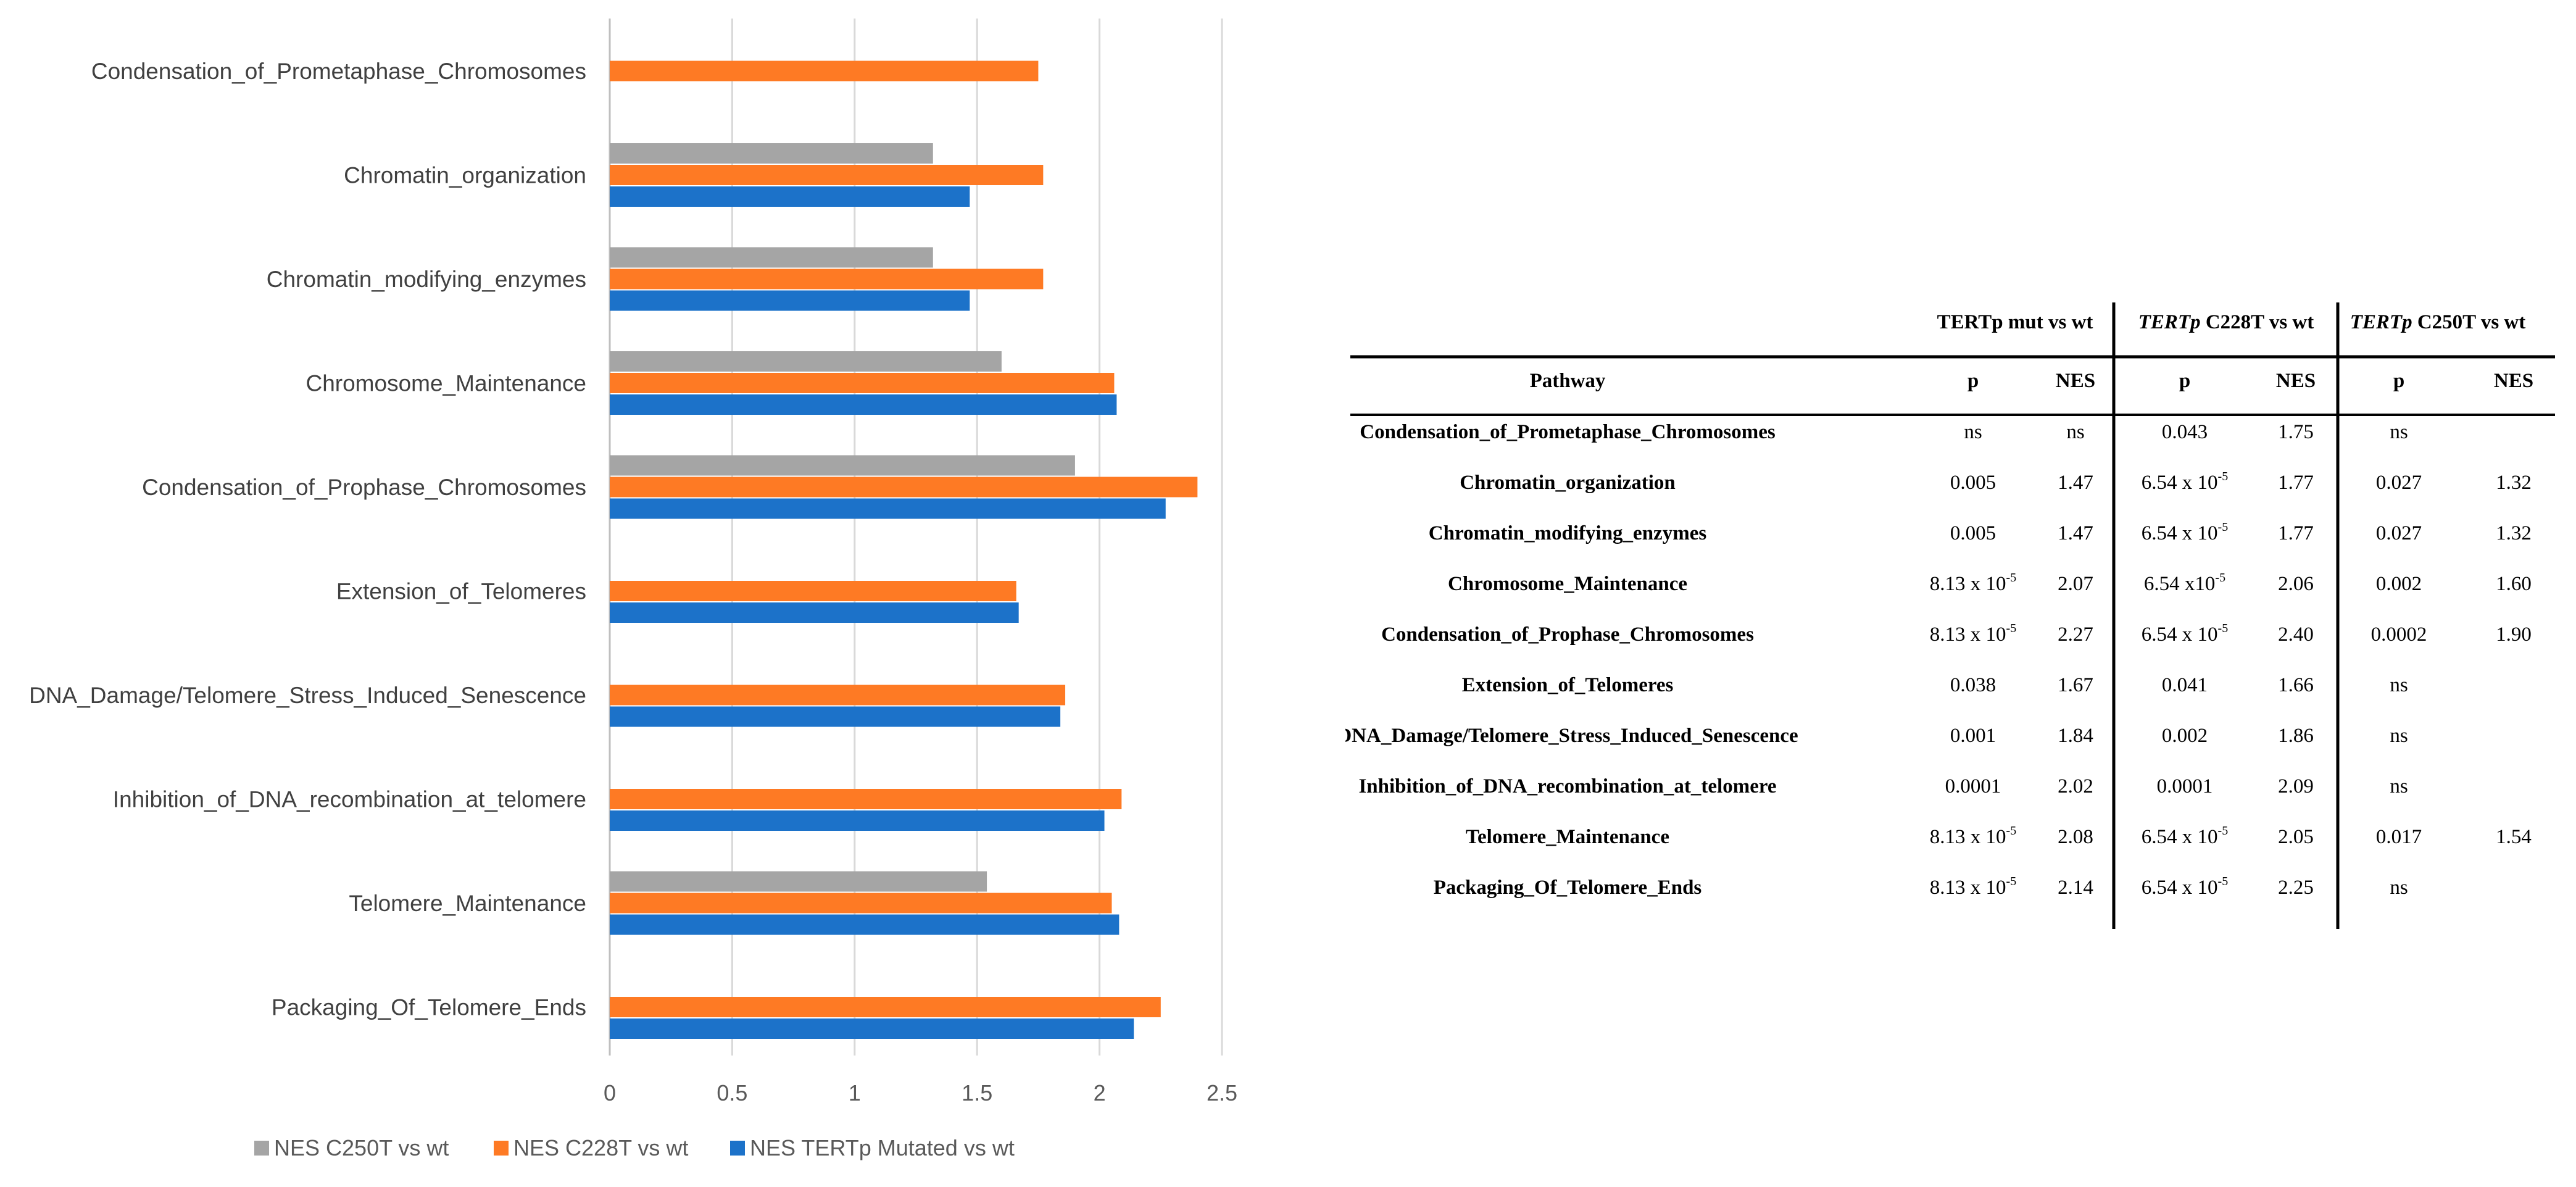 Image resolution: width=2576 pixels, height=1187 pixels. I want to click on table-value-cell: 2.05, so click(2296, 837).